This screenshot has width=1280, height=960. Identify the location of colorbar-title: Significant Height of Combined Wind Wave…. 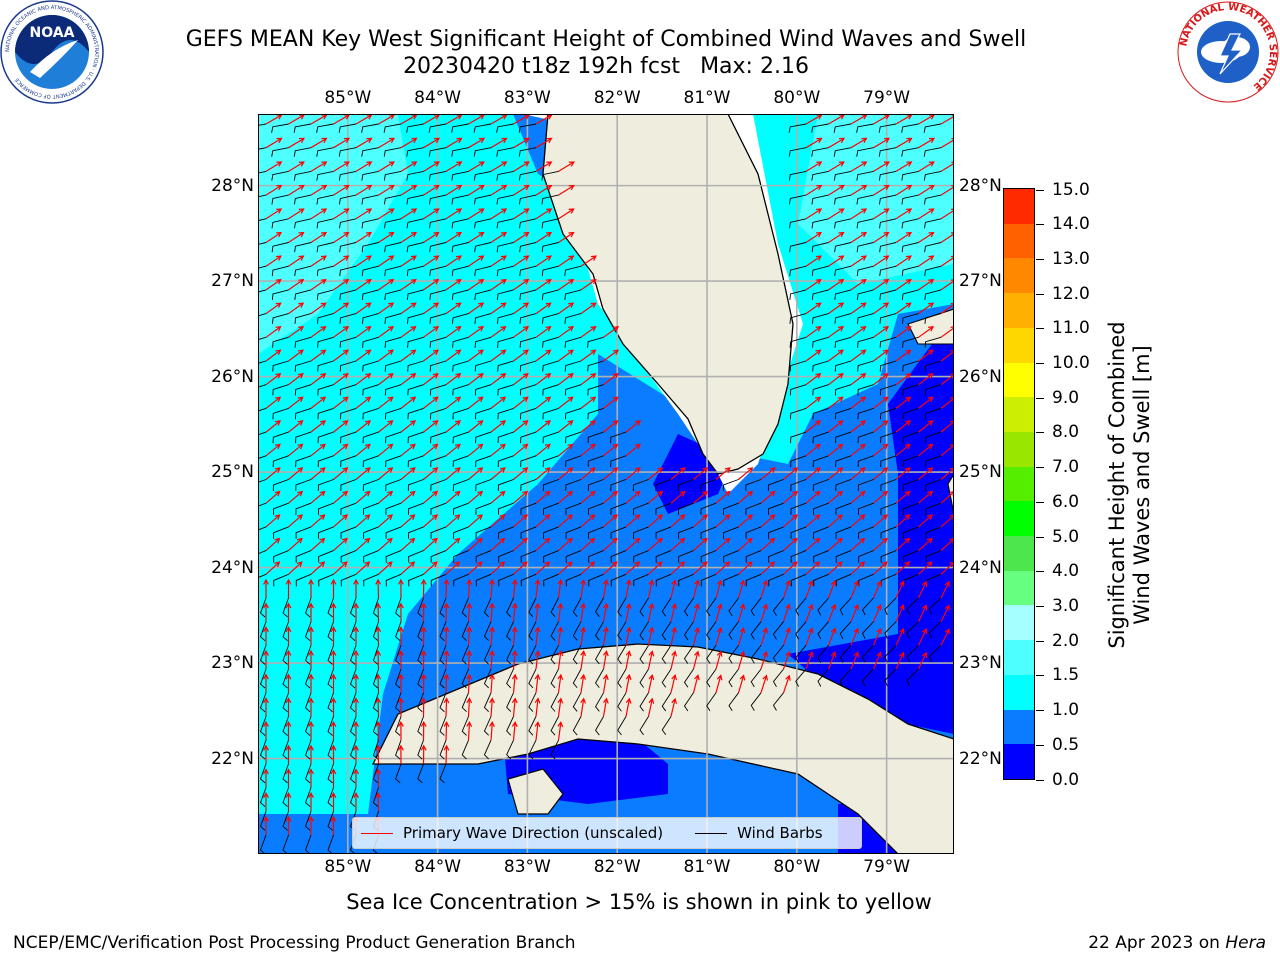
(1130, 485).